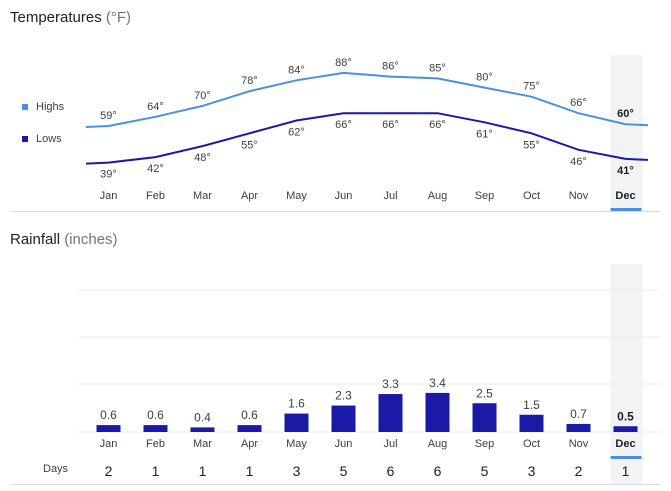 This screenshot has width=671, height=491. I want to click on rainfall-title: Rainfall (inches), so click(64, 239).